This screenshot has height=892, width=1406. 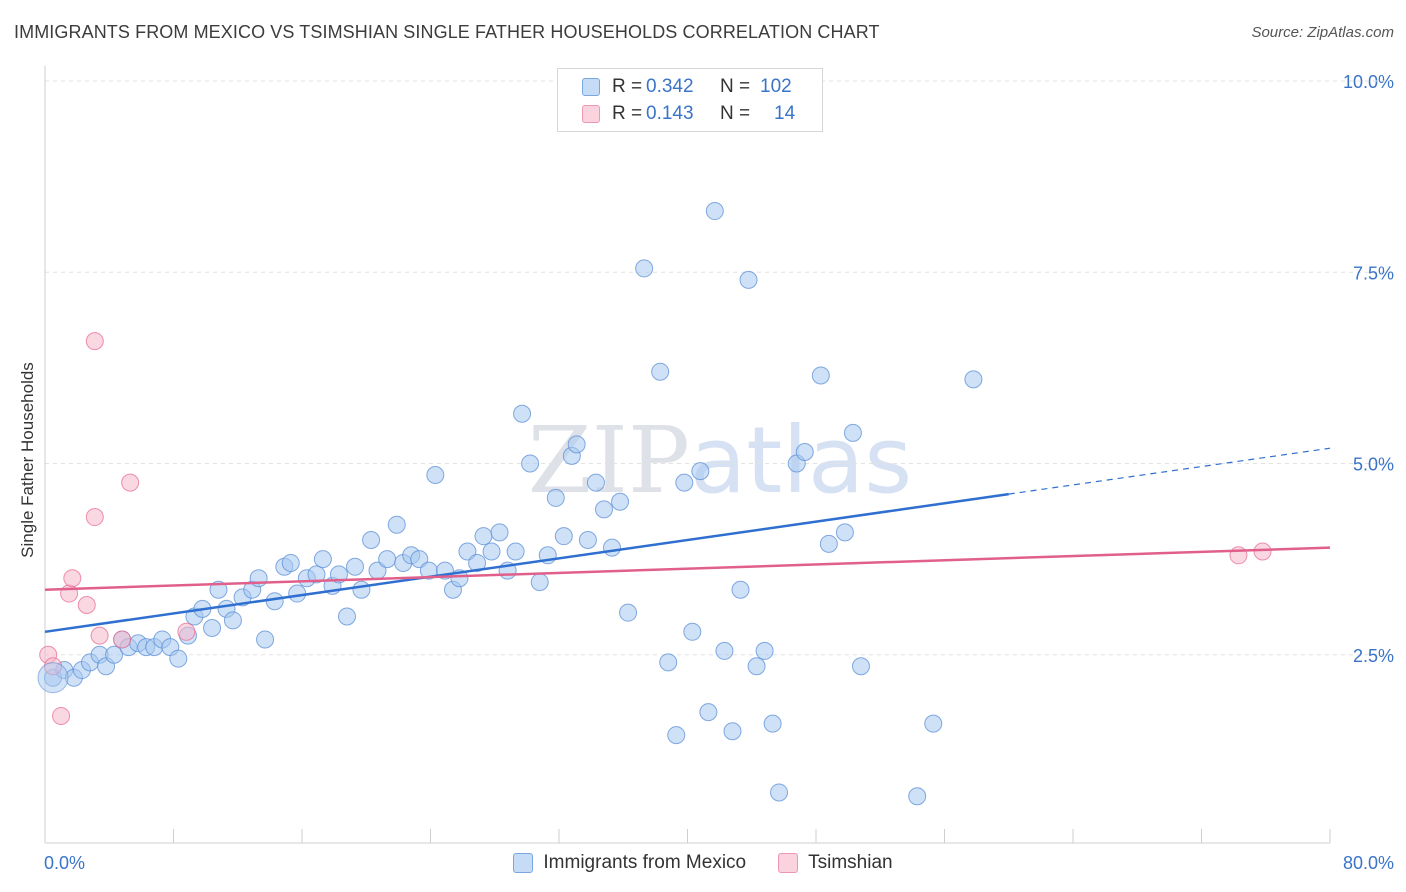 I want to click on x-tick-label-min: 0.0%, so click(x=64, y=863).